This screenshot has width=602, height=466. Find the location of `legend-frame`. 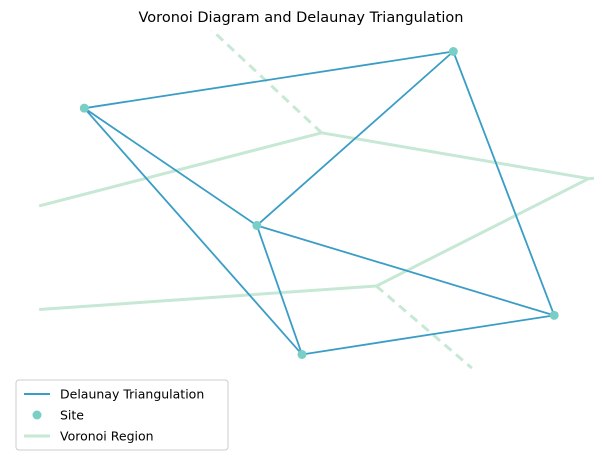

legend-frame is located at coordinates (122, 415).